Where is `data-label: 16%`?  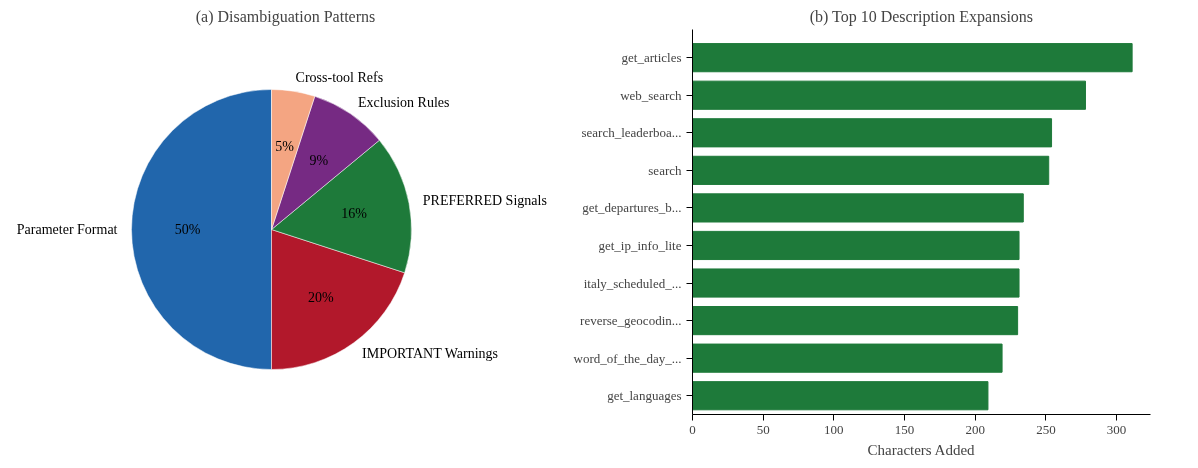
data-label: 16% is located at coordinates (354, 214).